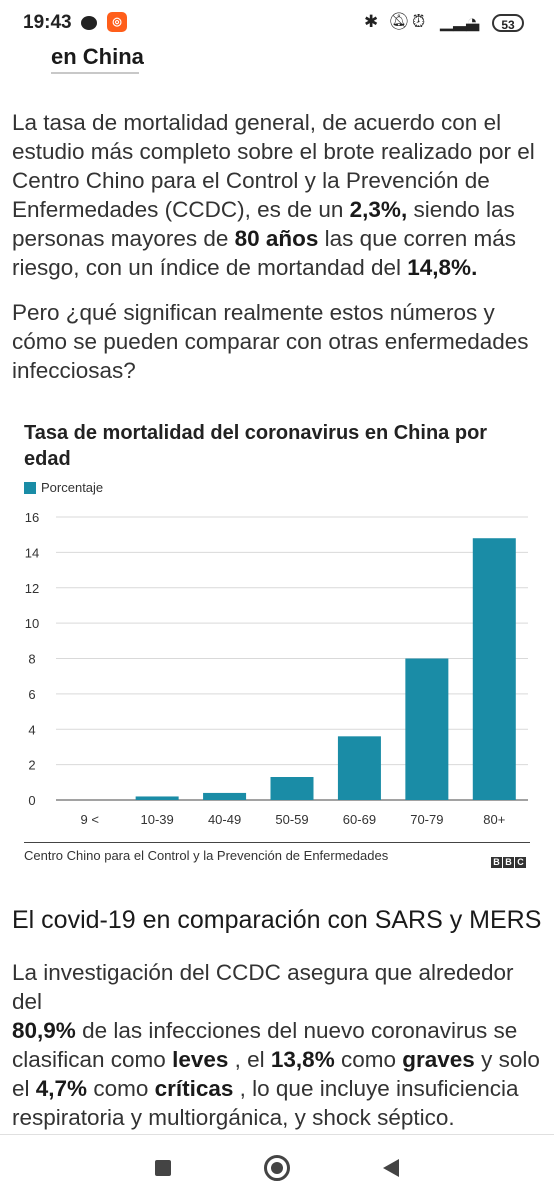 This screenshot has height=1201, width=554. Describe the element at coordinates (426, 819) in the screenshot. I see `x-tick-label: 70-79` at that location.